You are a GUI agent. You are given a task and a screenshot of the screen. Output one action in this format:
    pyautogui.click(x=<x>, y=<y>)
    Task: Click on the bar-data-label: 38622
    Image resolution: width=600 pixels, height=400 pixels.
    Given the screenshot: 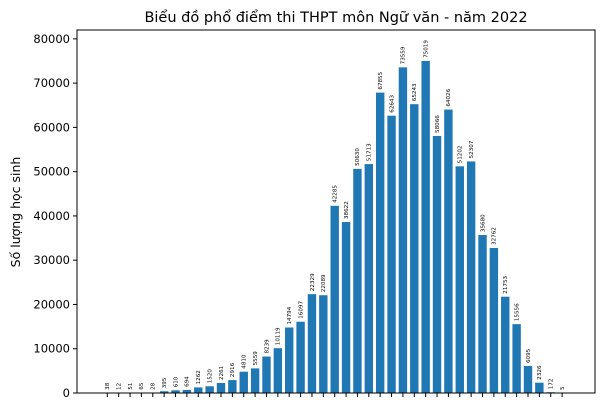 What is the action you would take?
    pyautogui.click(x=347, y=210)
    